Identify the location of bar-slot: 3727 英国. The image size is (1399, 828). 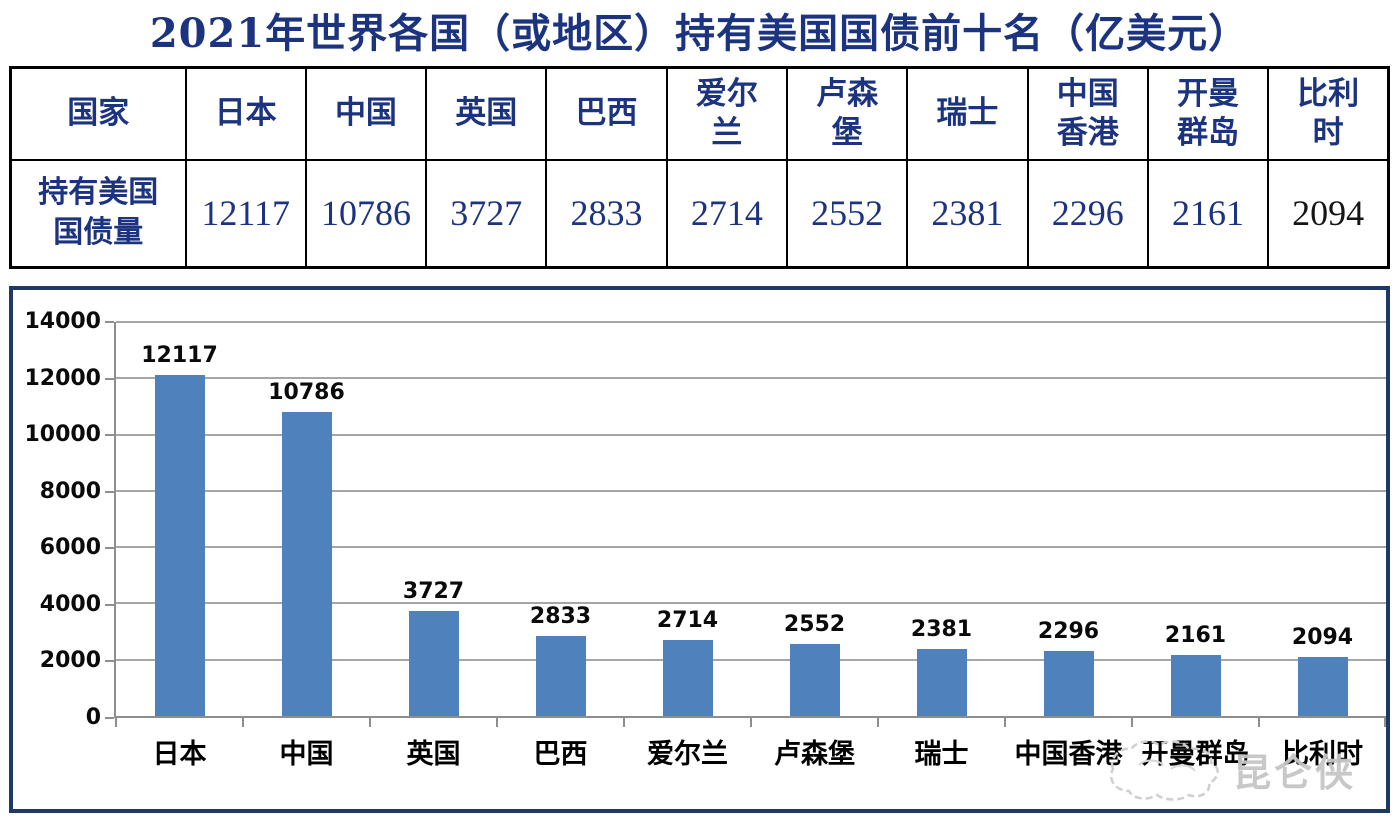
(433, 546).